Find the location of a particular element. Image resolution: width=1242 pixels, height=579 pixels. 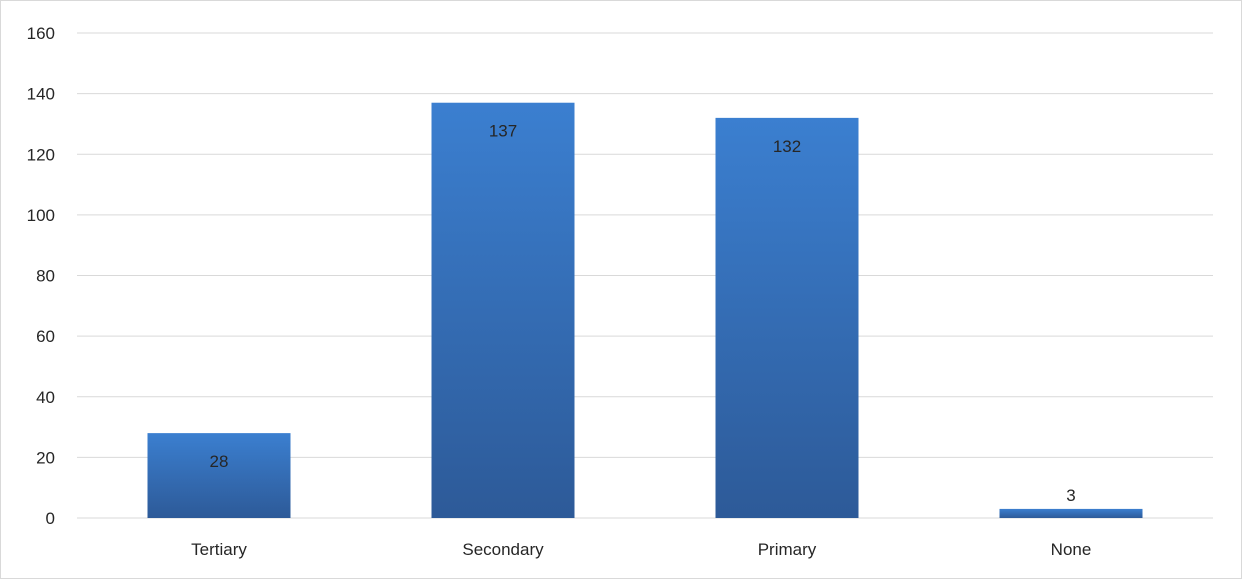

bar-none is located at coordinates (1071, 513).